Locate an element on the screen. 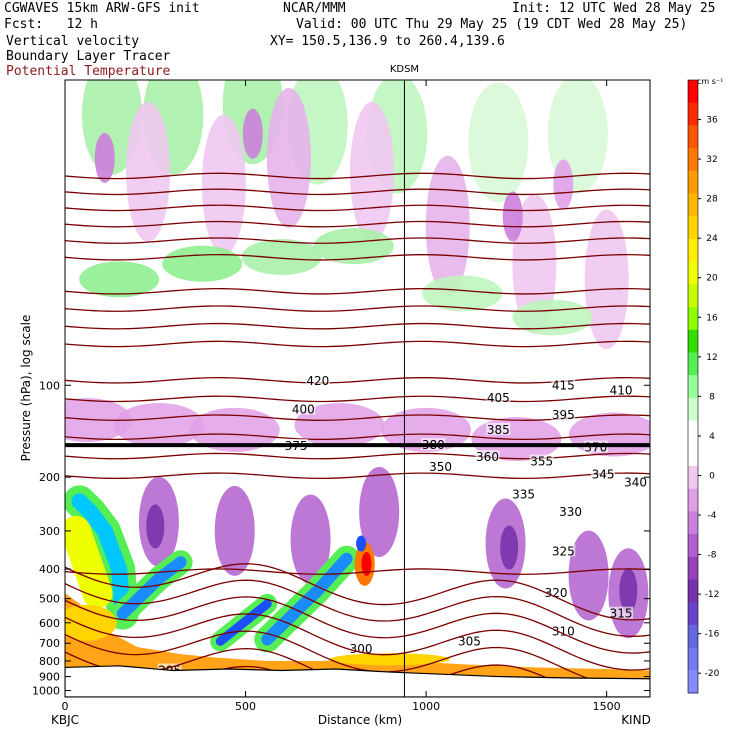 The image size is (740, 740). theta-contour-label: 410 is located at coordinates (621, 390).